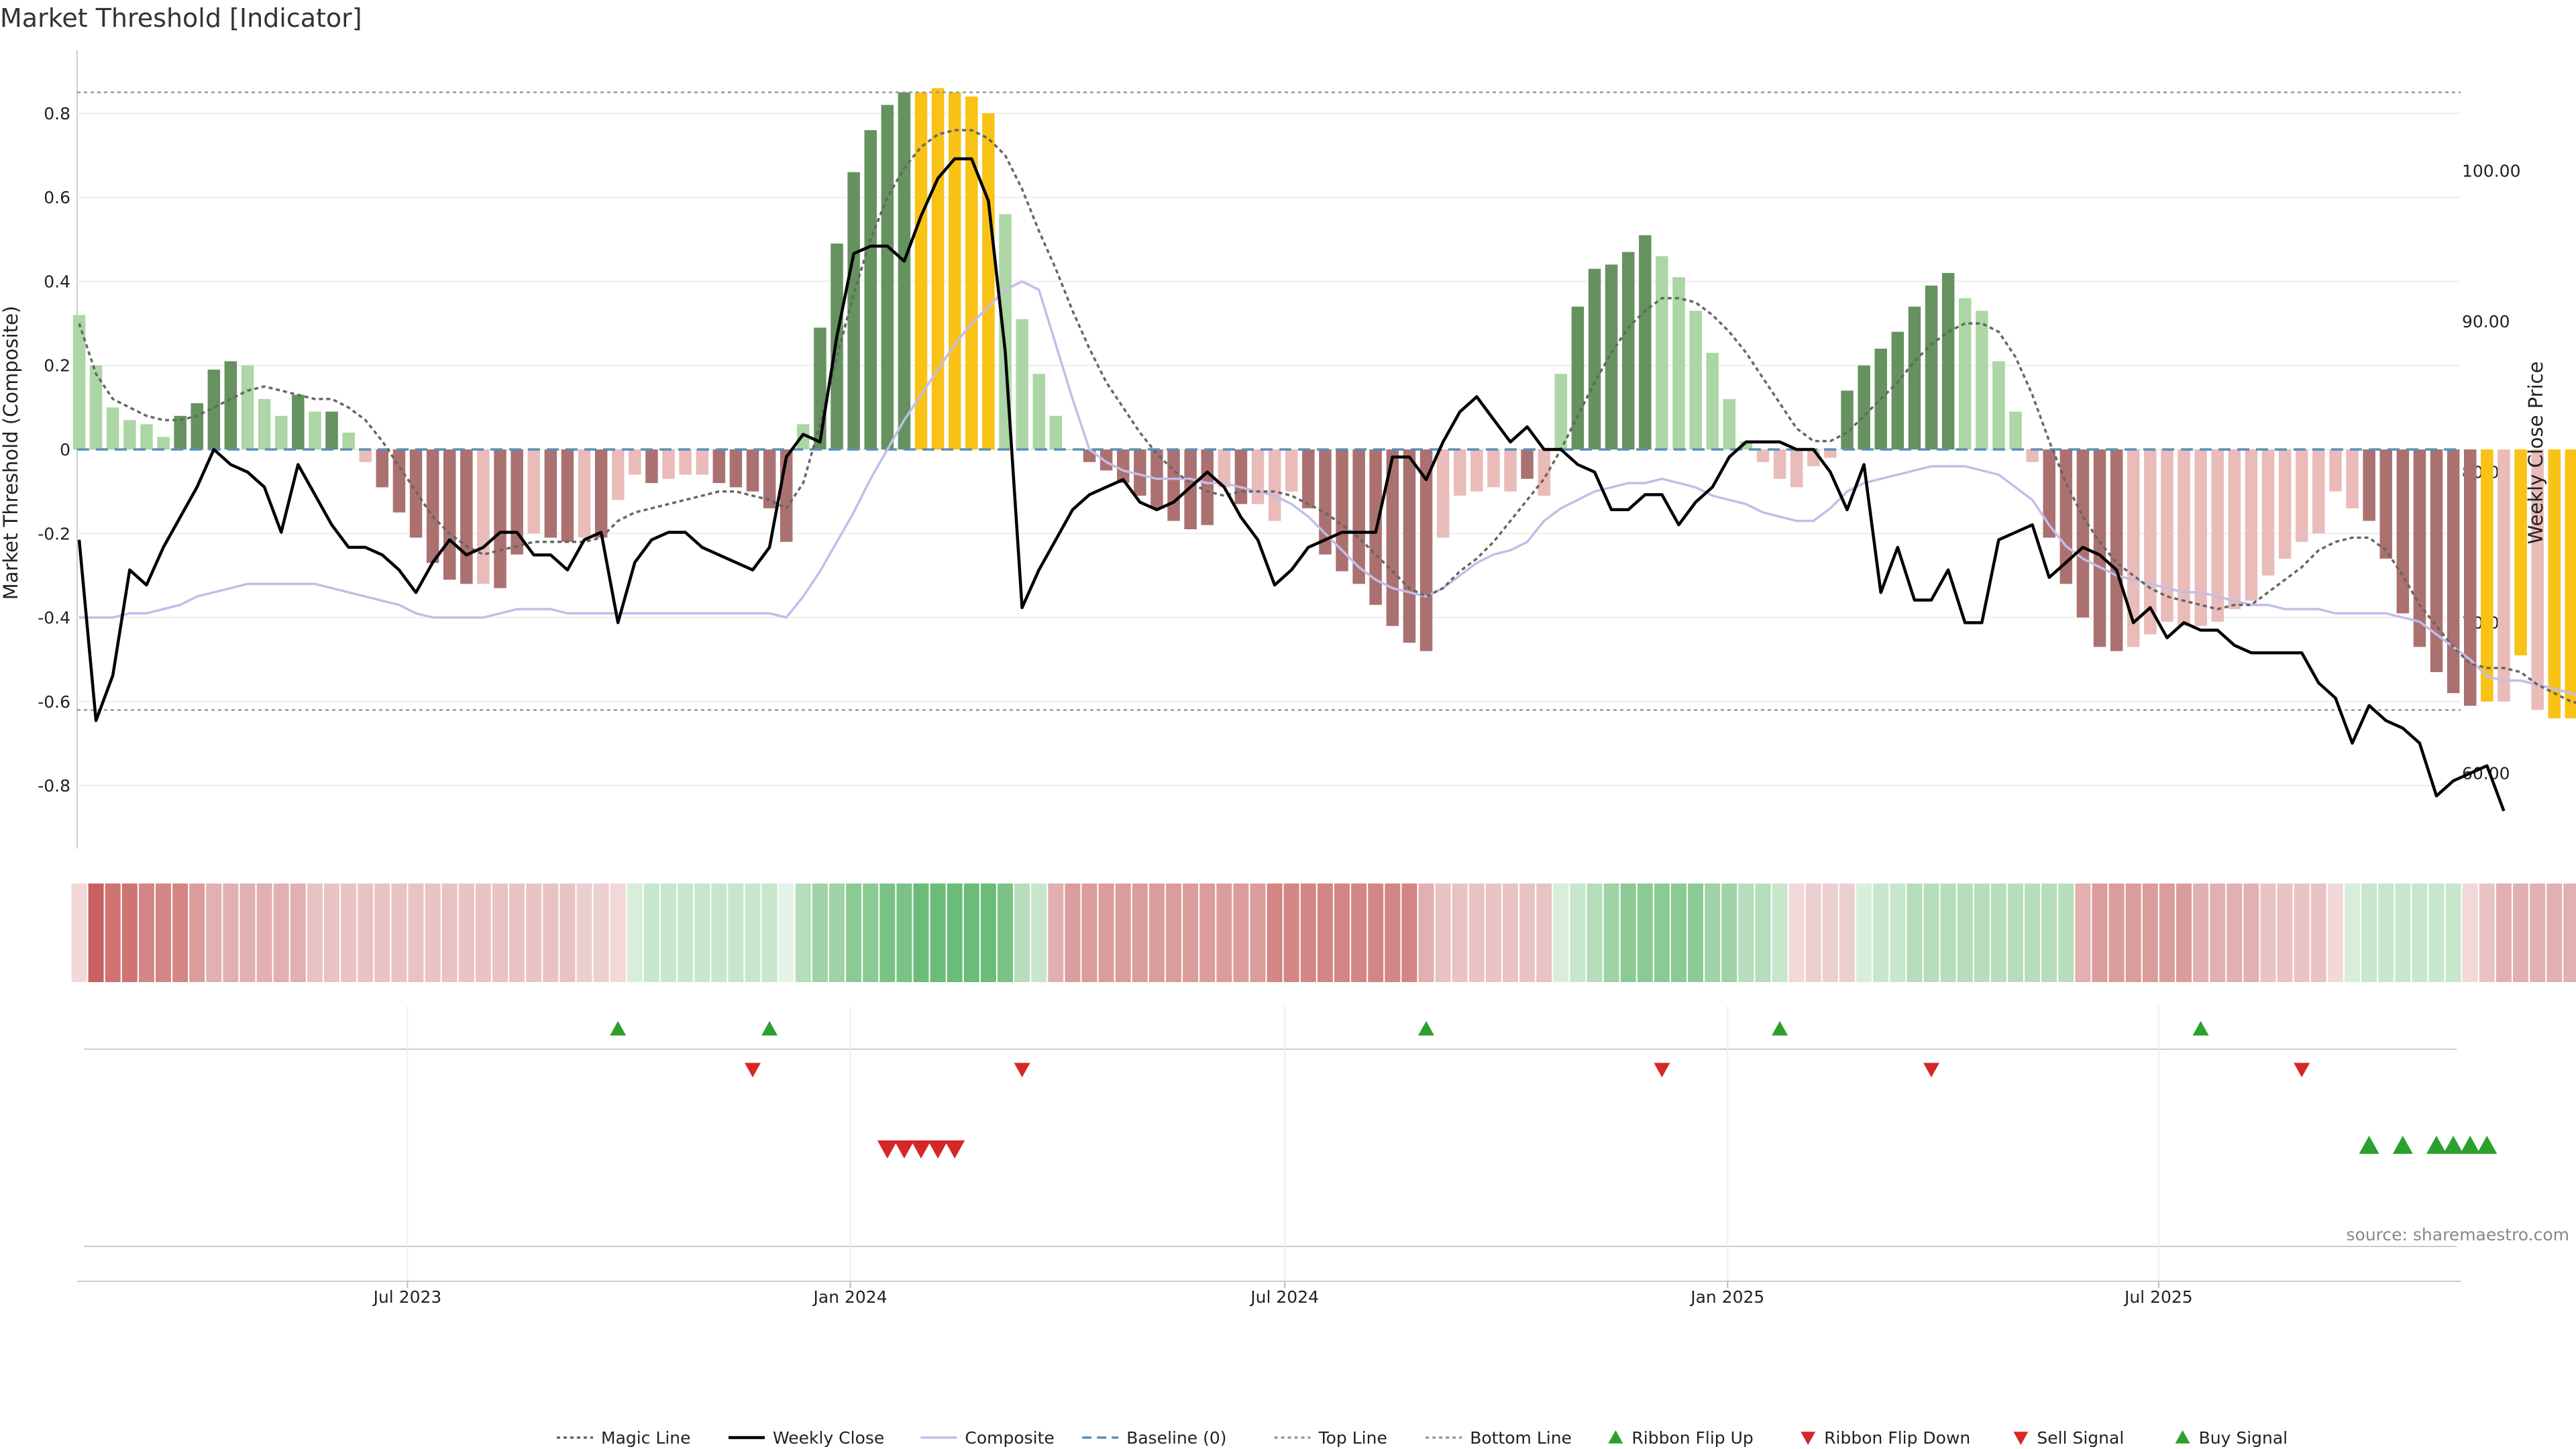 This screenshot has width=2576, height=1449. Describe the element at coordinates (828, 1438) in the screenshot. I see `legend-label: Weekly Close` at that location.